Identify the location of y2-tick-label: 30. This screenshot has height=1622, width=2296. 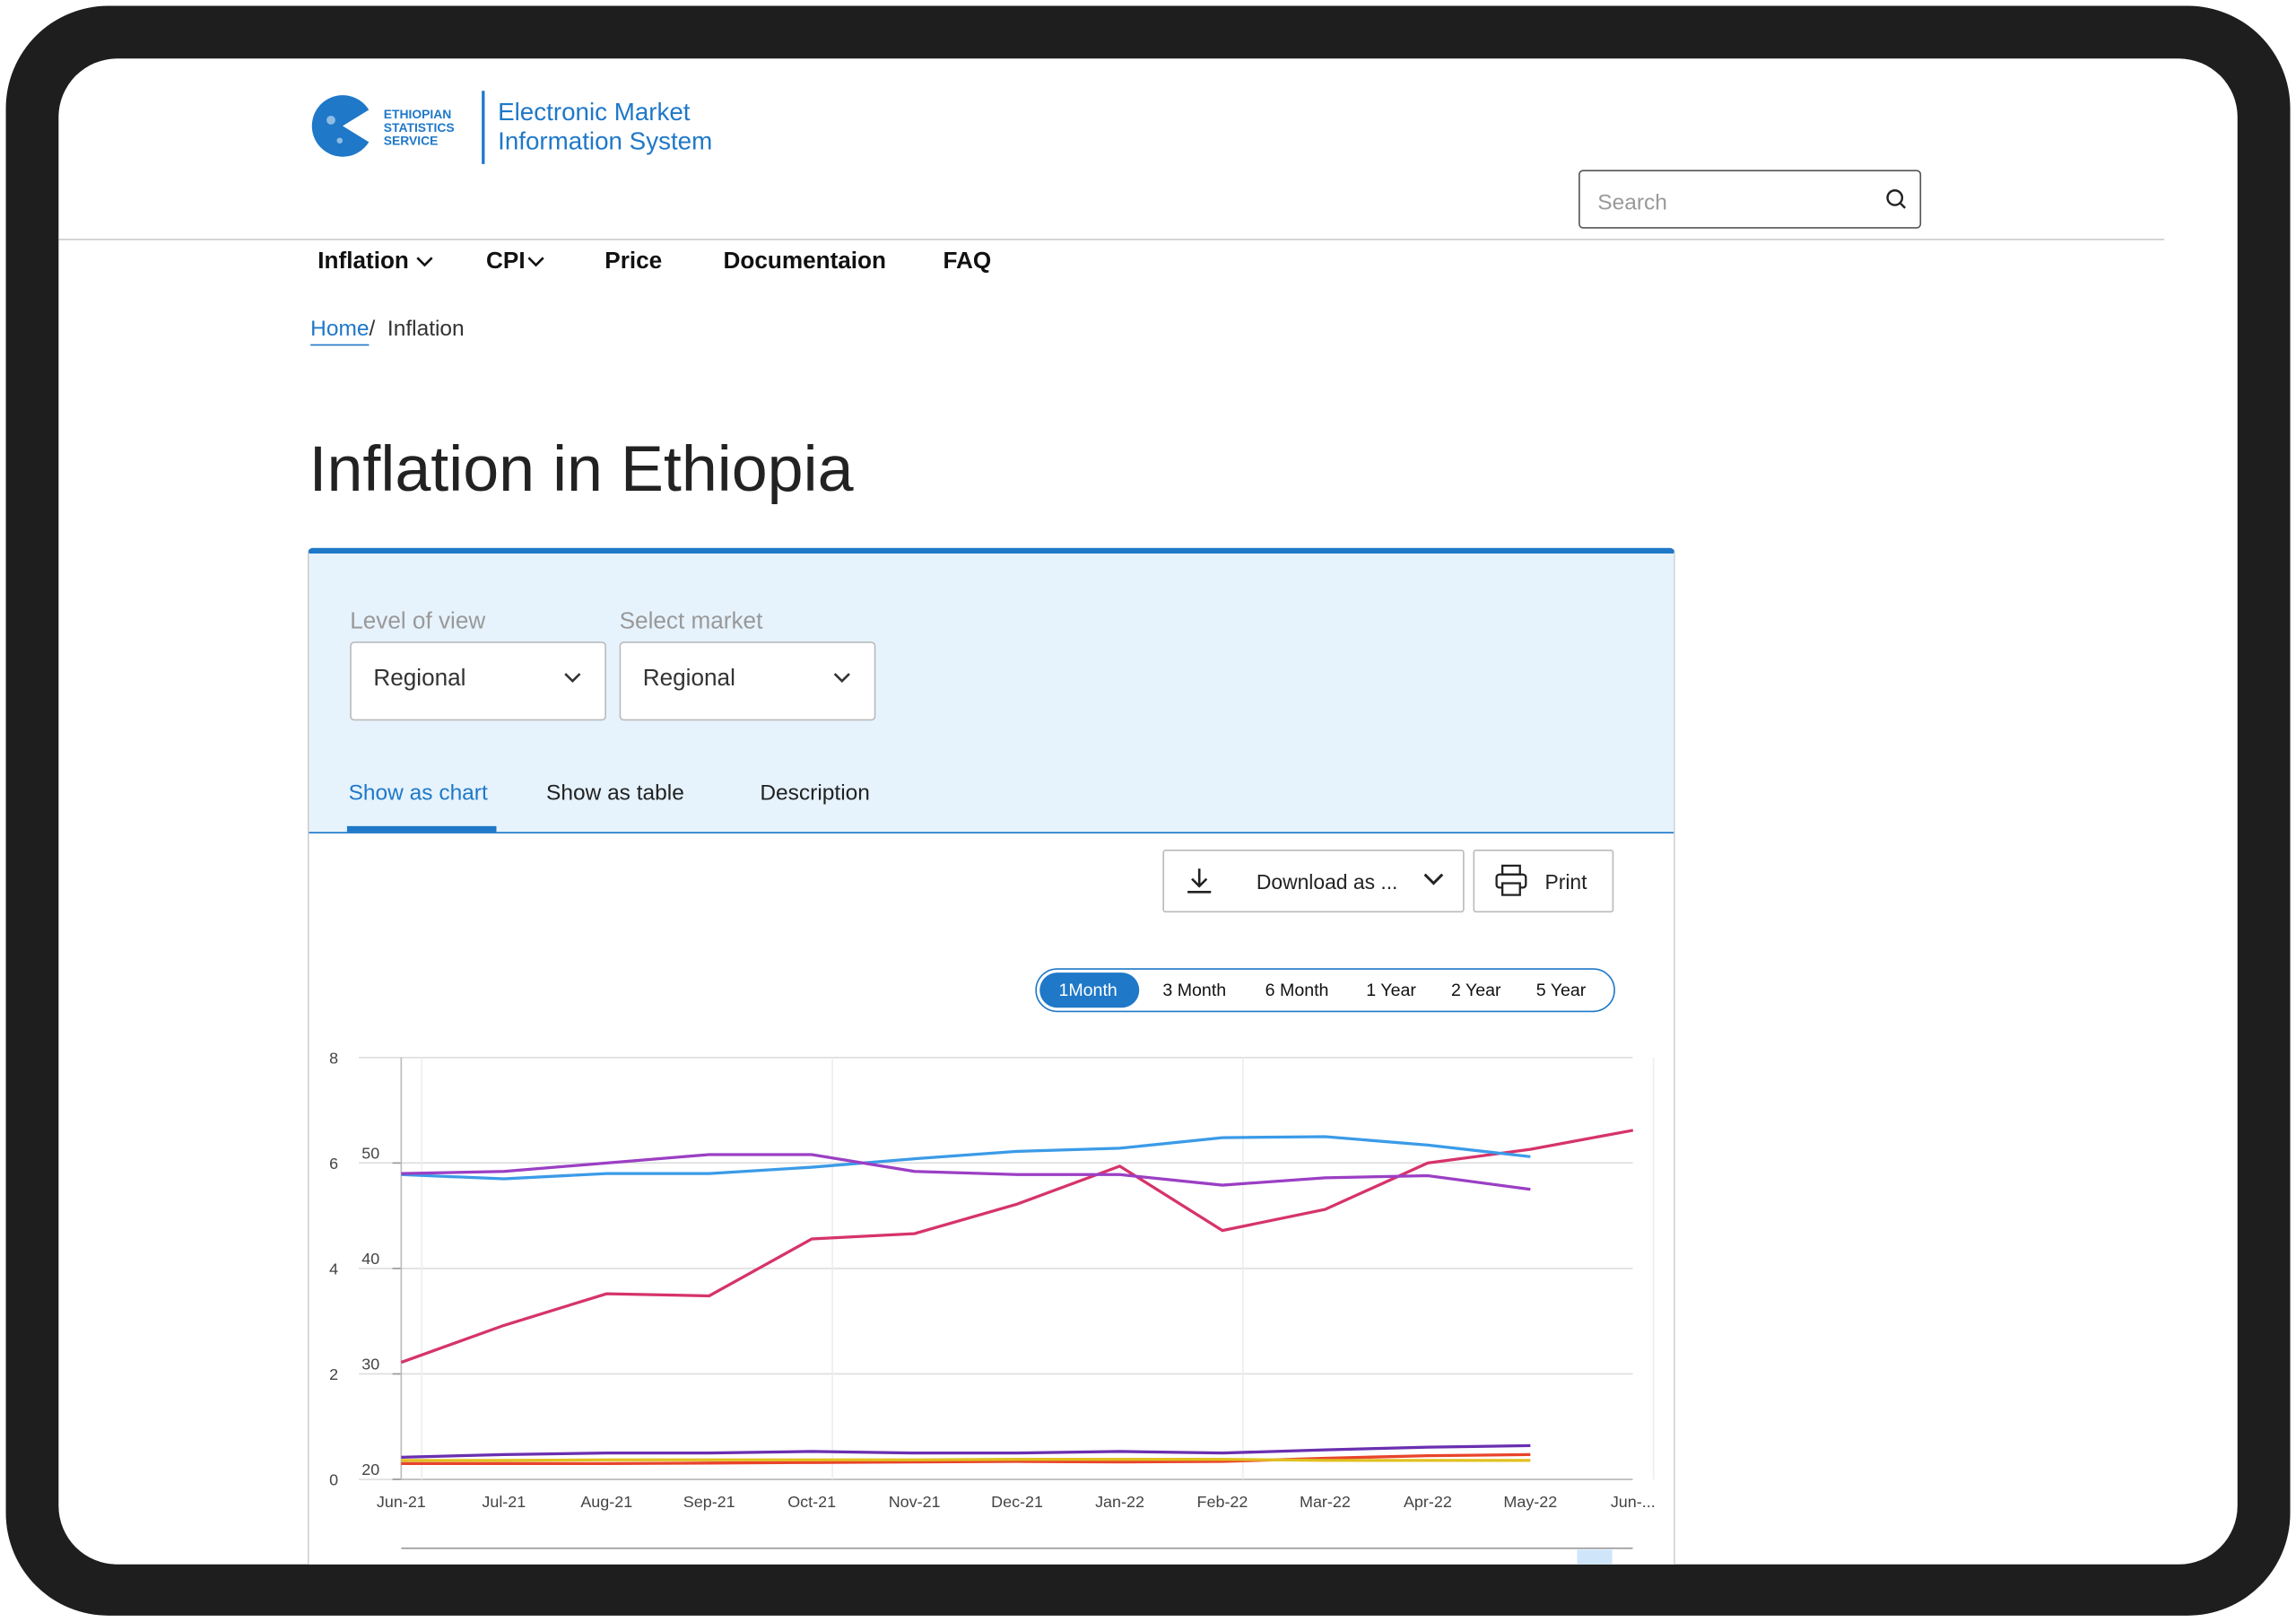
(370, 1365).